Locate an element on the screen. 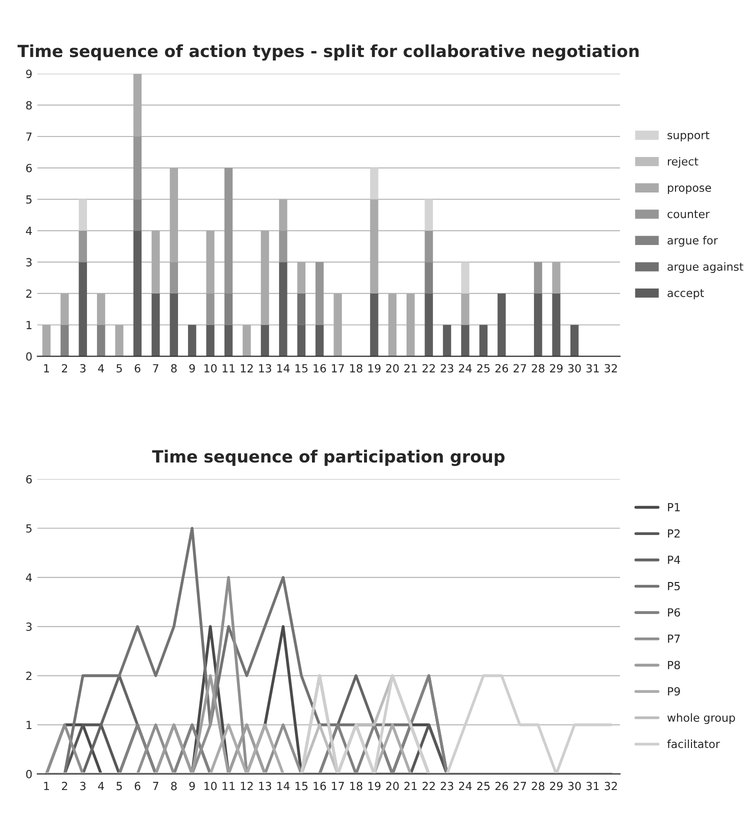 Image resolution: width=747 pixels, height=819 pixels. legend-label: reject is located at coordinates (683, 162).